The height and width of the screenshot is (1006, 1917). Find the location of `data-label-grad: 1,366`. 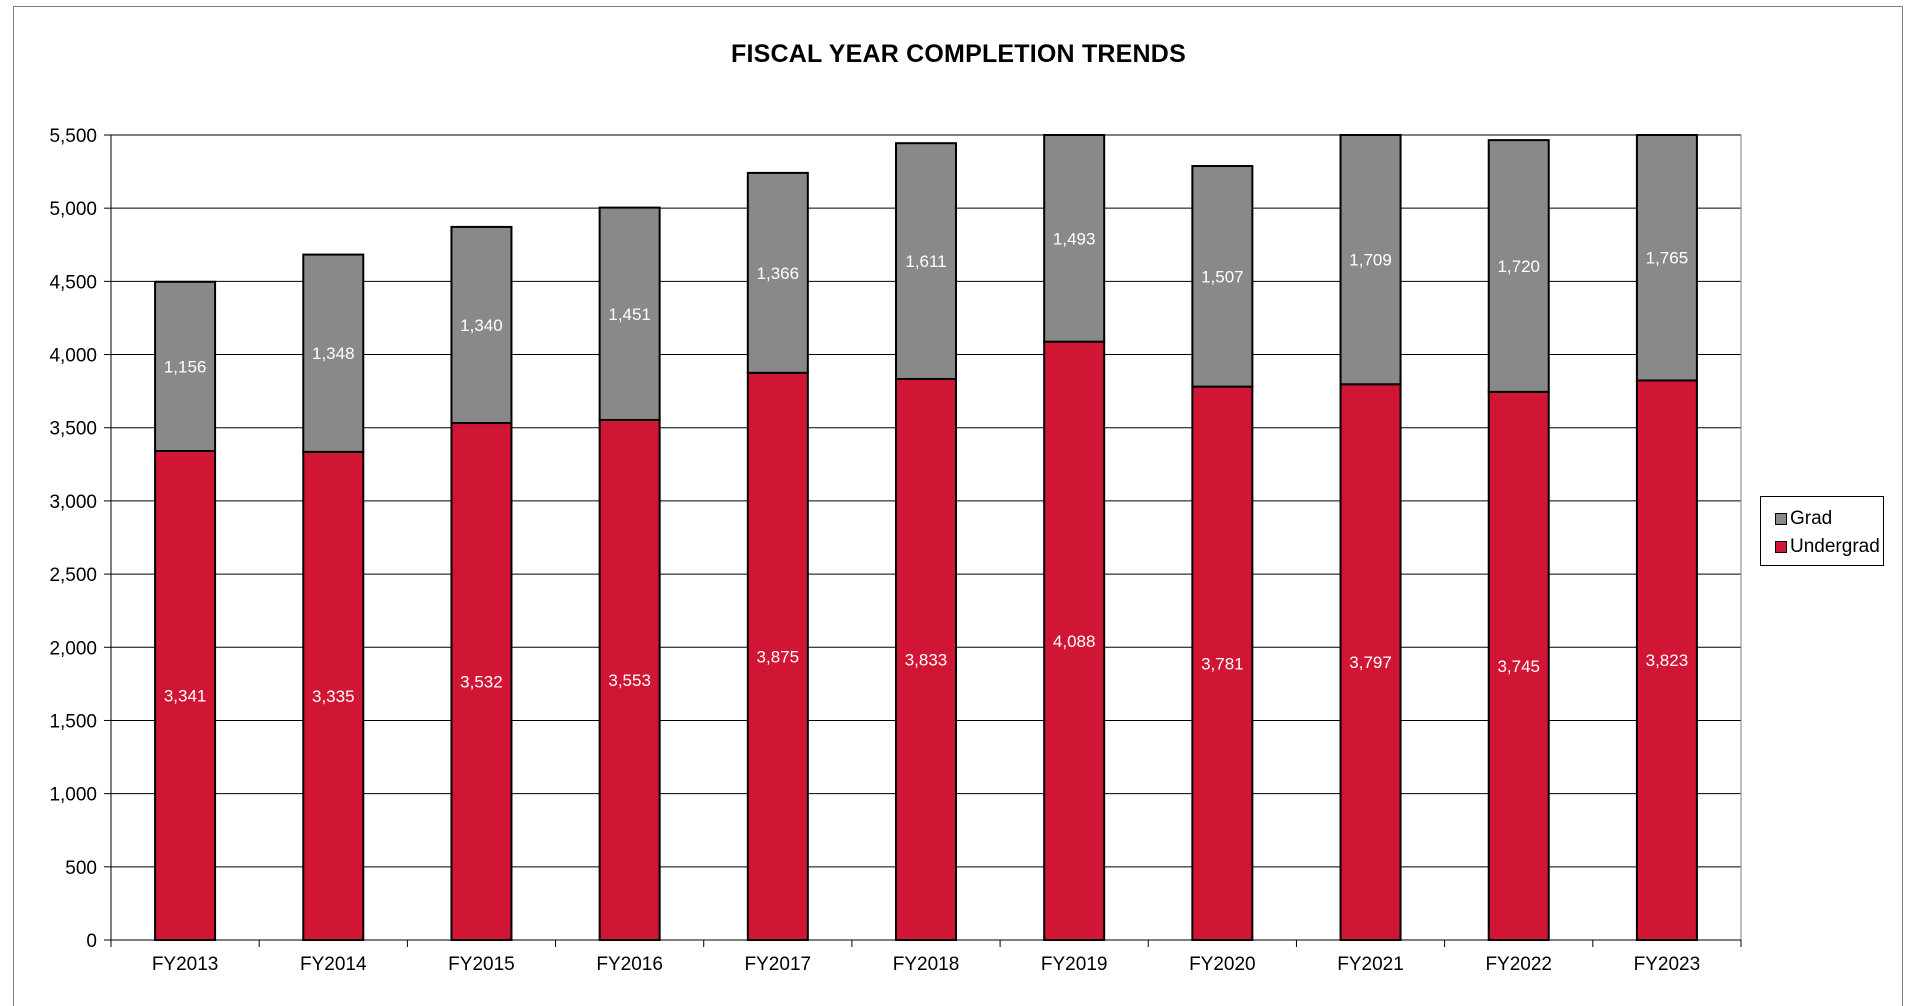

data-label-grad: 1,366 is located at coordinates (778, 273).